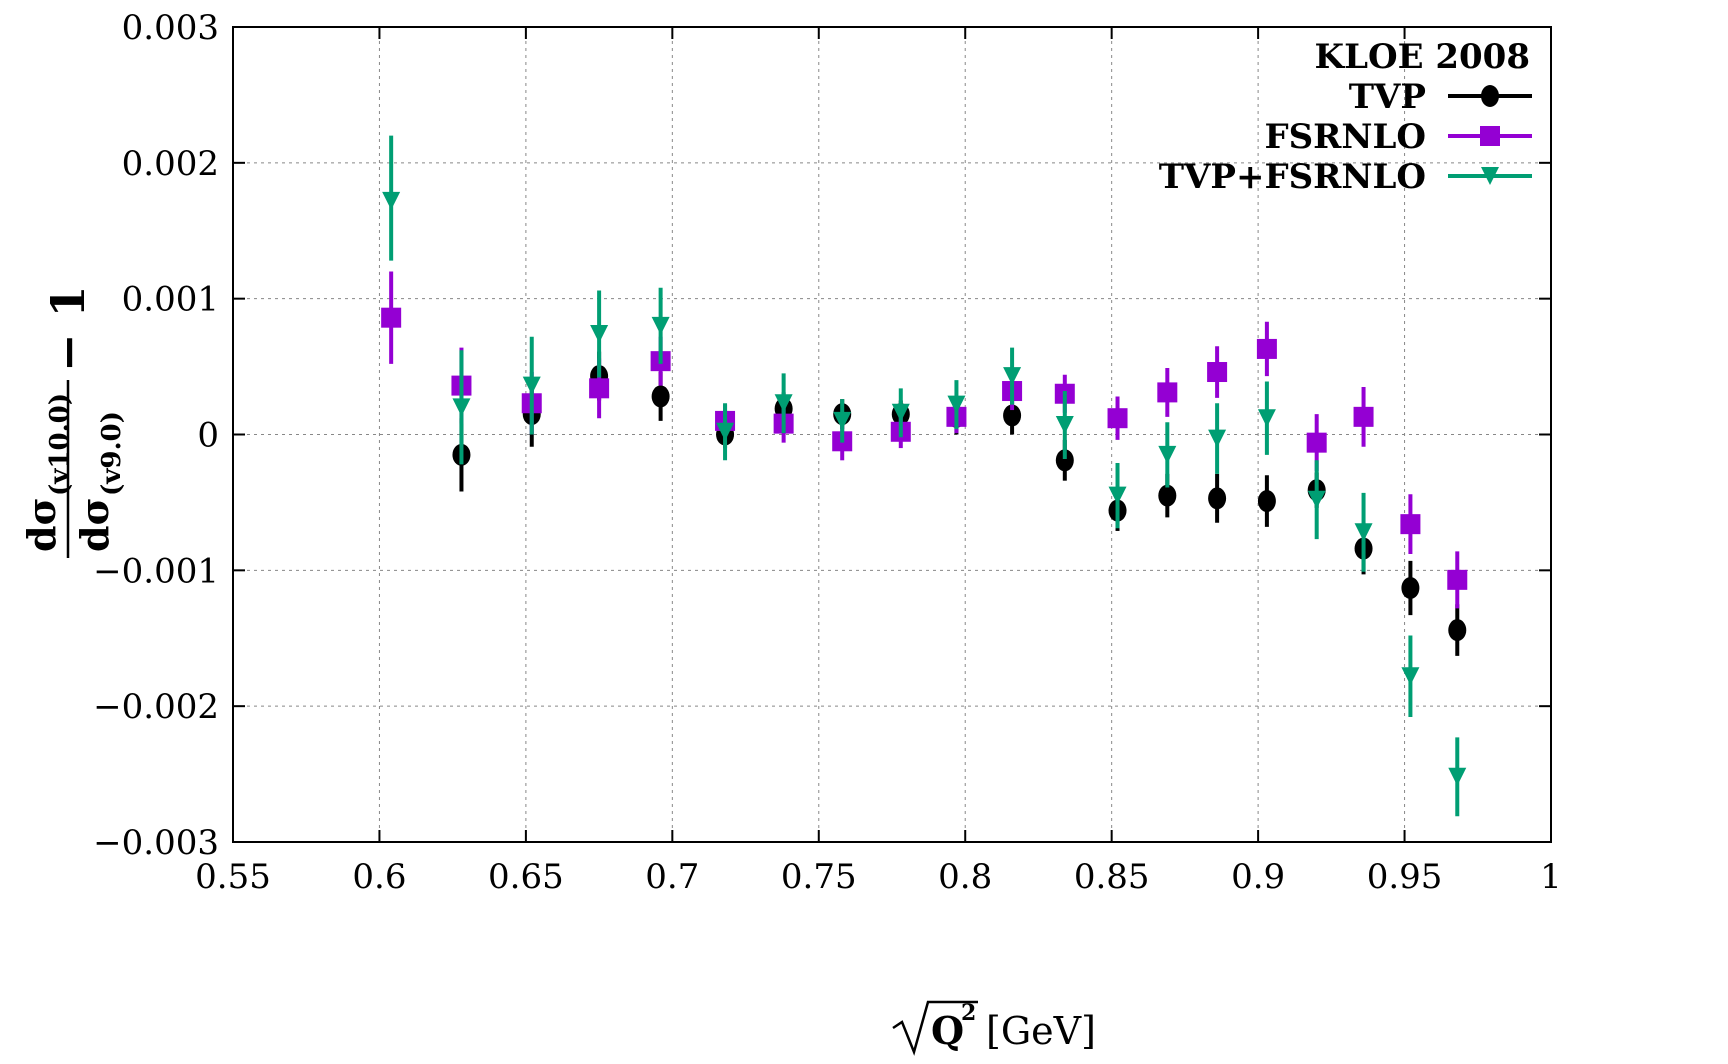 This screenshot has height=1064, width=1728. What do you see at coordinates (672, 877) in the screenshot?
I see `x-tick-label: 0.7` at bounding box center [672, 877].